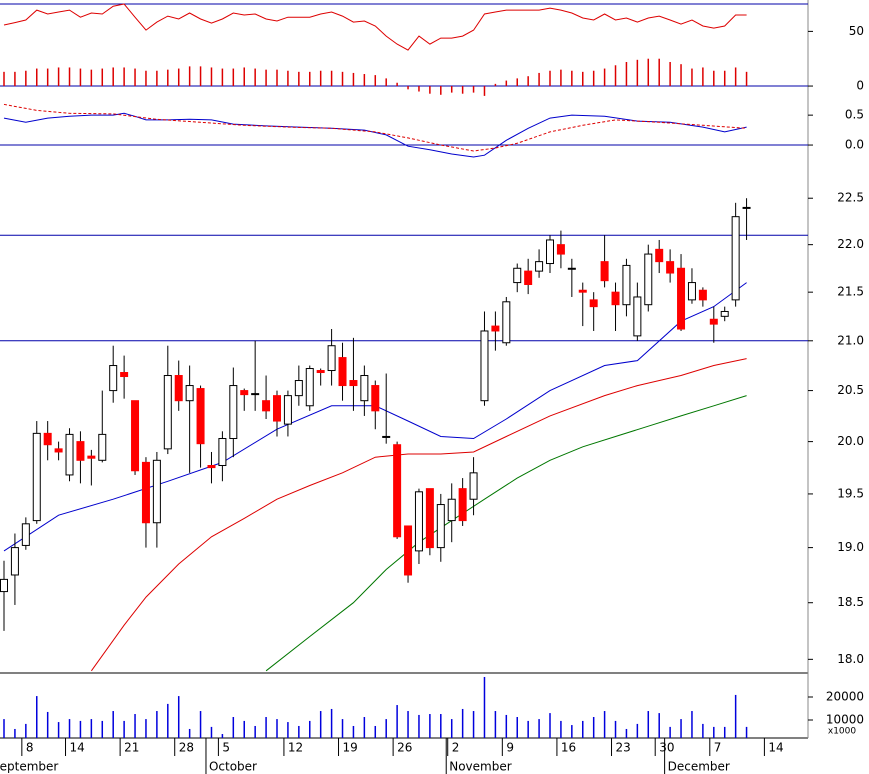 Image resolution: width=869 pixels, height=774 pixels. What do you see at coordinates (404, 748) in the screenshot?
I see `x-tick-label: 26` at bounding box center [404, 748].